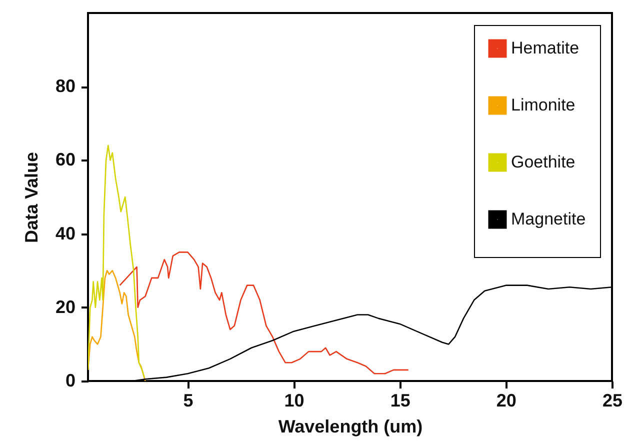 The width and height of the screenshot is (625, 441). Describe the element at coordinates (548, 219) in the screenshot. I see `legend-label: Magnetite` at that location.